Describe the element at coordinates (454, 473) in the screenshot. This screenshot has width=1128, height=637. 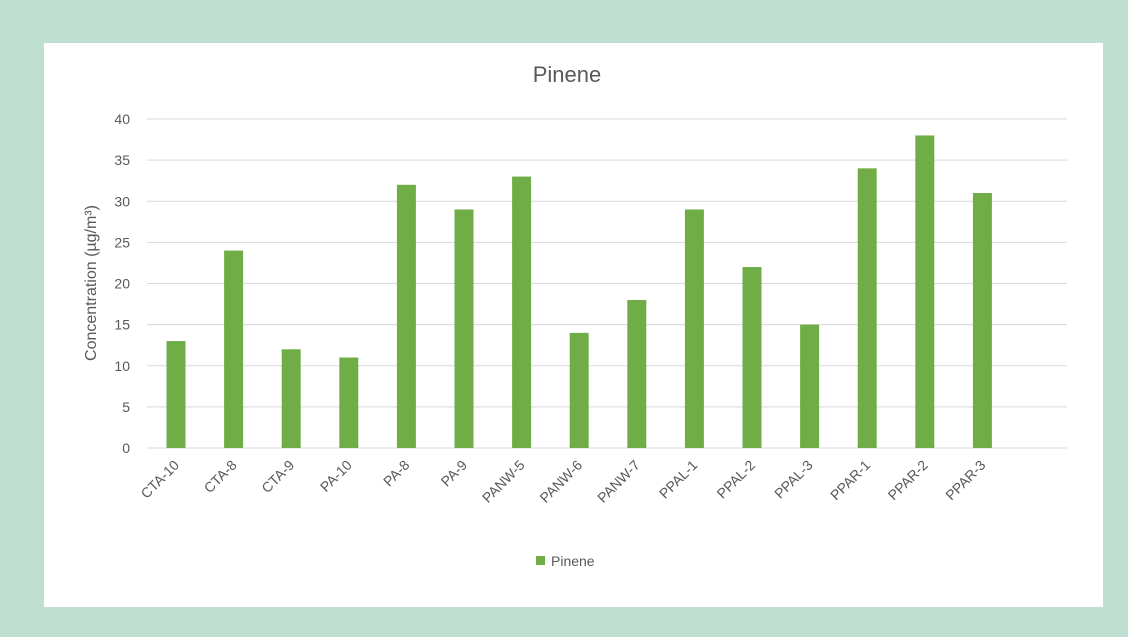
I see `x-tick-label: PA-9` at that location.